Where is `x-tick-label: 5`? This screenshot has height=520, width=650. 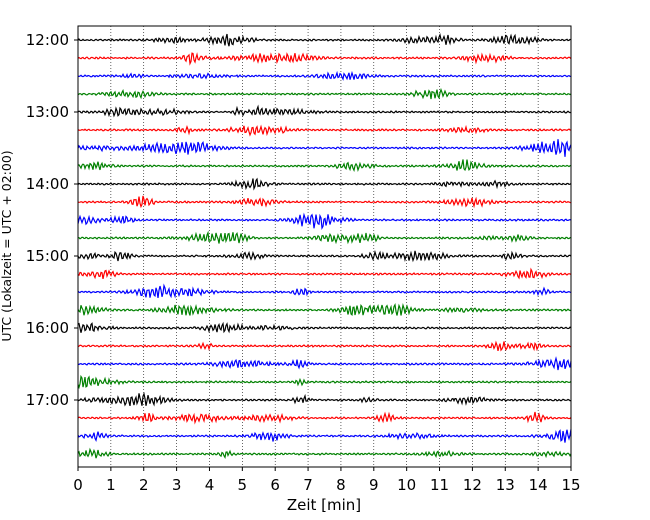 x-tick-label: 5 is located at coordinates (243, 485).